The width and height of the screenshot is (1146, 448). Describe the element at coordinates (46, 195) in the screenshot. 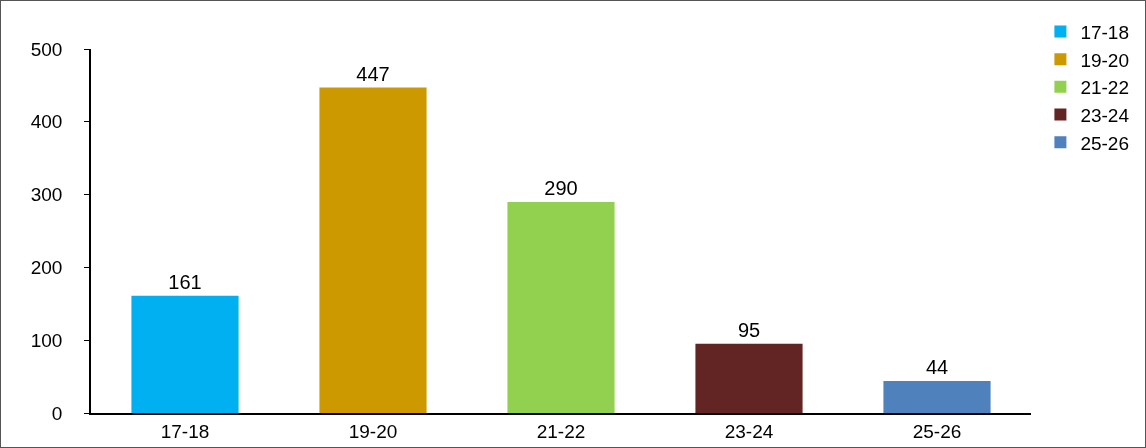

I see `y-tick-label: 300` at that location.